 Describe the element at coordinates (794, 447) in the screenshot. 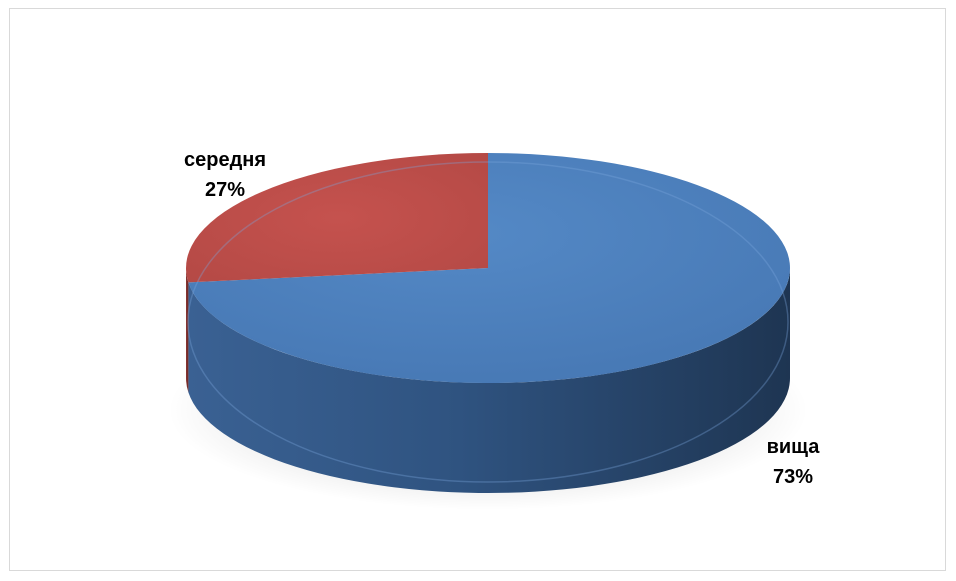

I see `data-label-category-вища: вища` at that location.